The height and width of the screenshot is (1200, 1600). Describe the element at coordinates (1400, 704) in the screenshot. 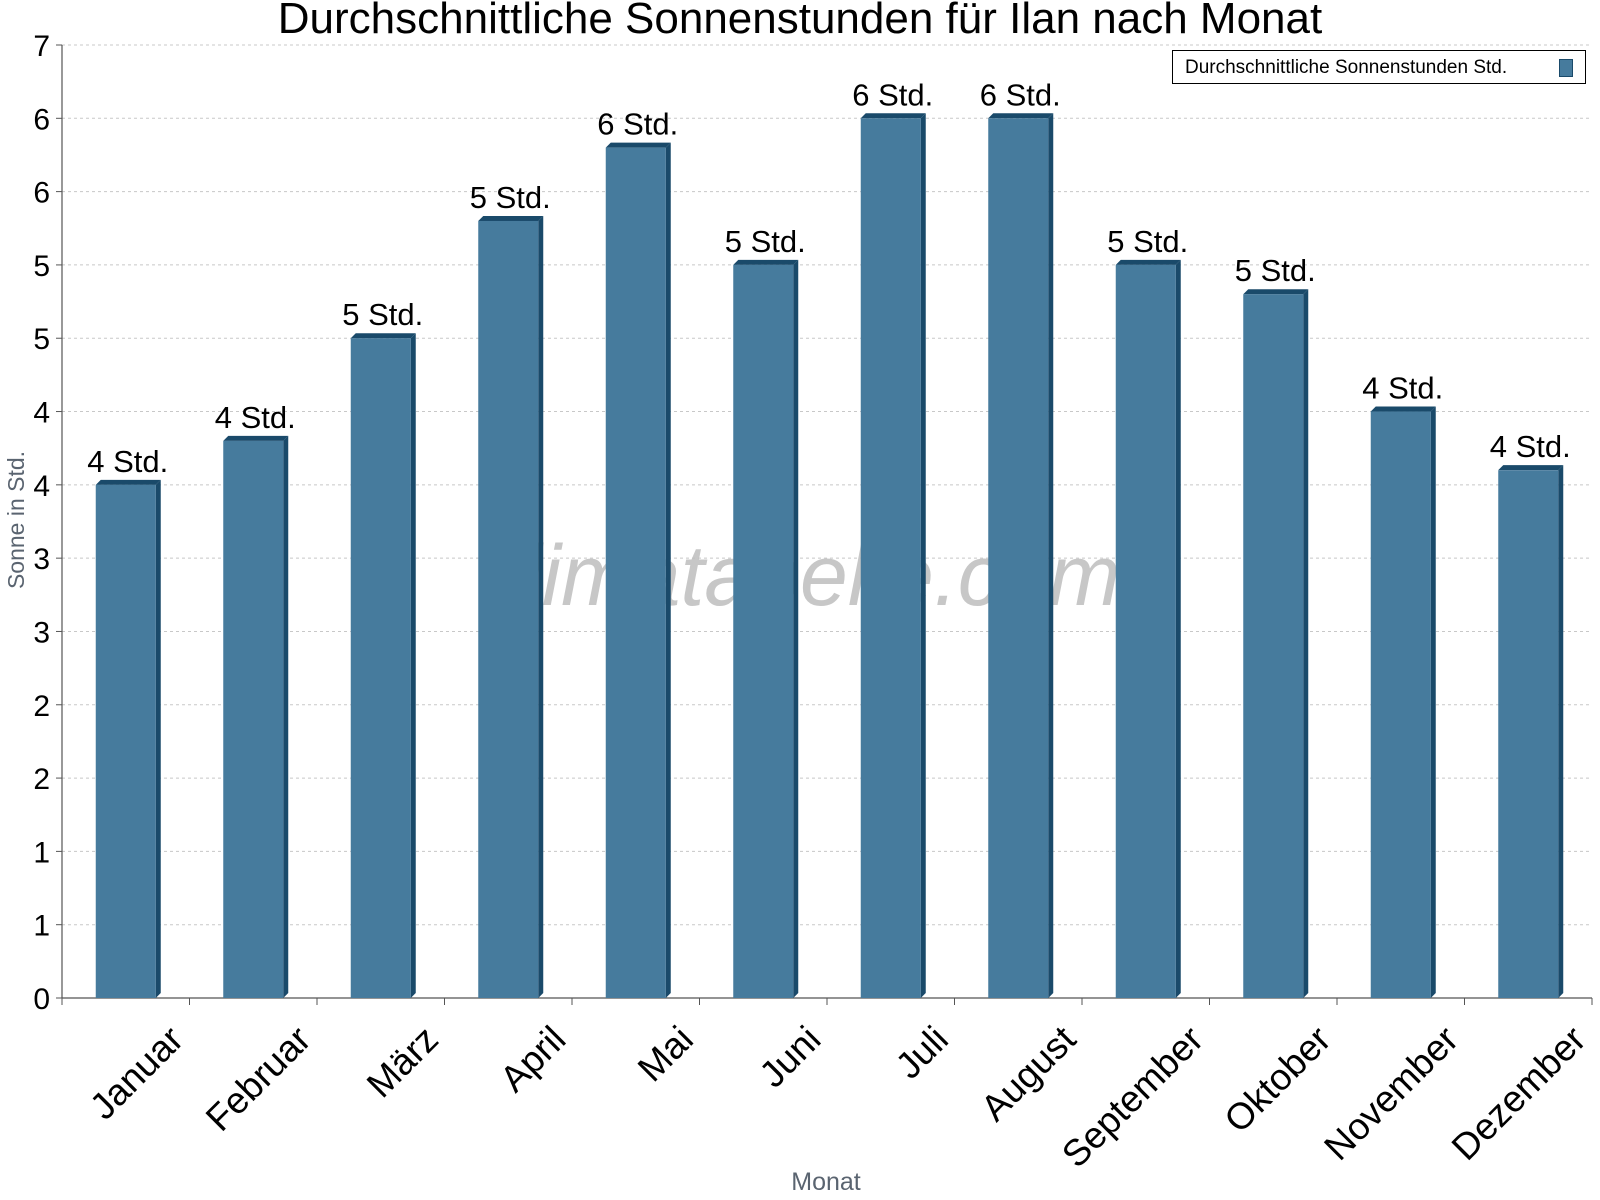

I see `bar-november` at that location.